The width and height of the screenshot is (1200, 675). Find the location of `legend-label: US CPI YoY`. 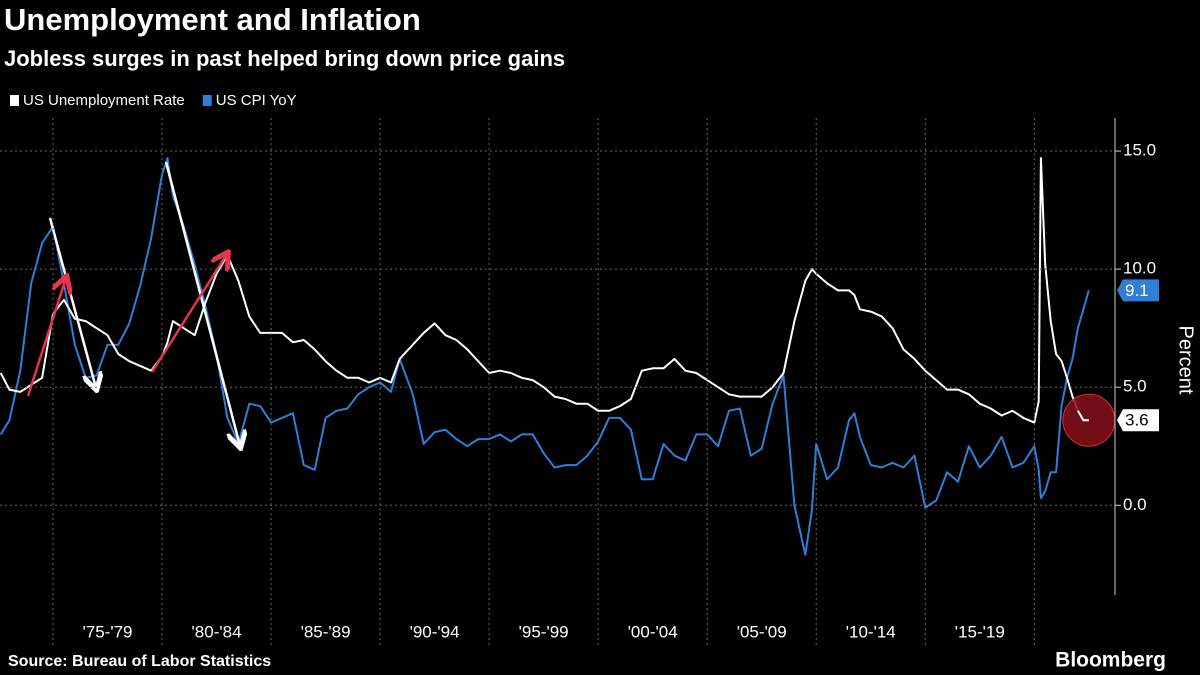

legend-label: US CPI YoY is located at coordinates (256, 100).